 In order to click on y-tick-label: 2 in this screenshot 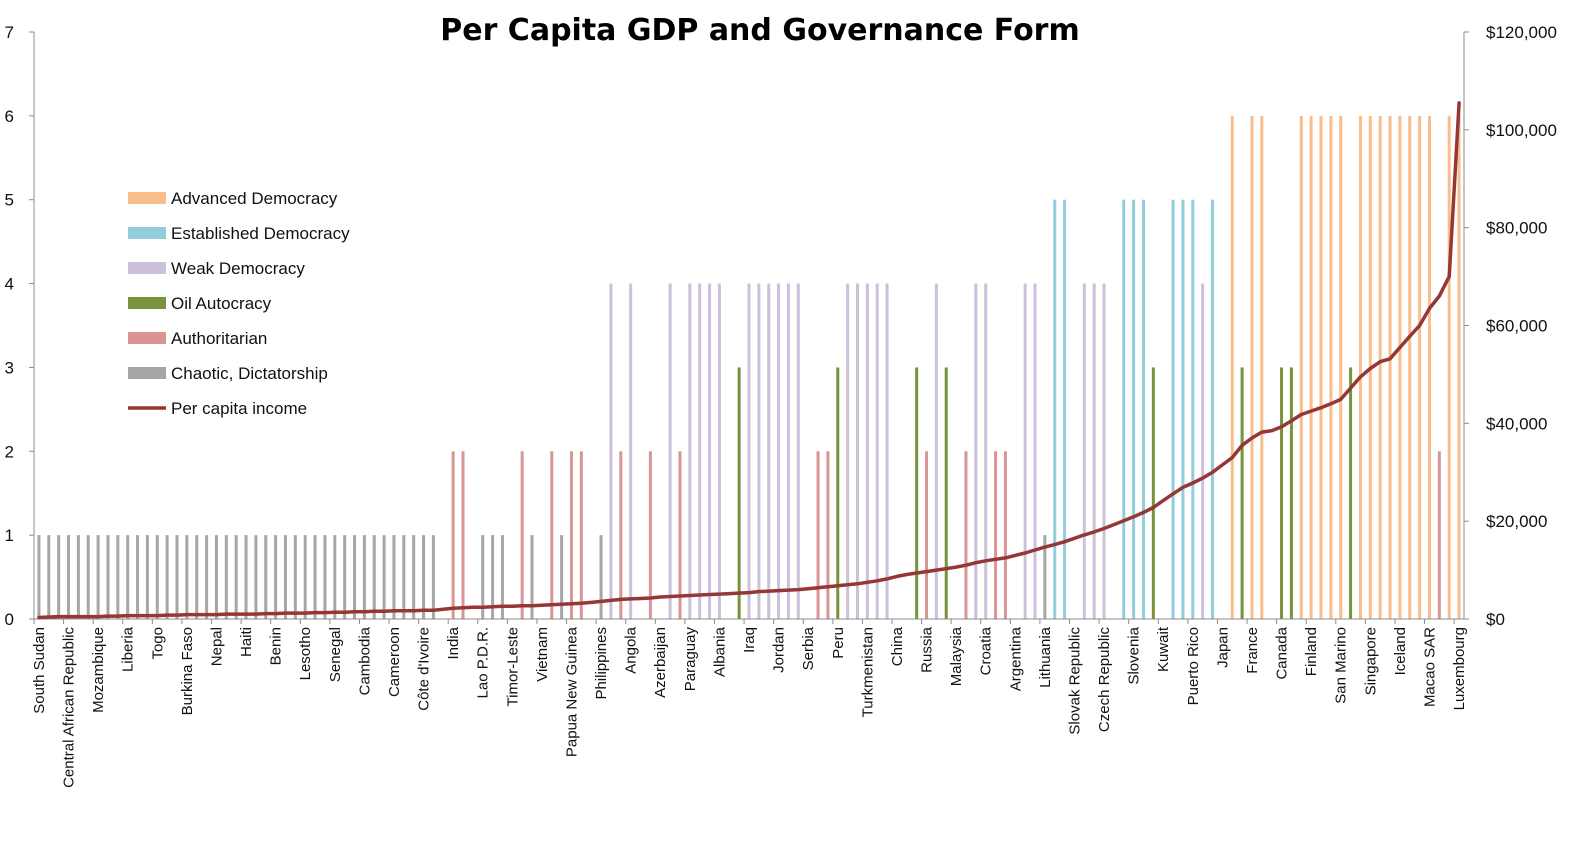, I will do `click(9, 451)`.